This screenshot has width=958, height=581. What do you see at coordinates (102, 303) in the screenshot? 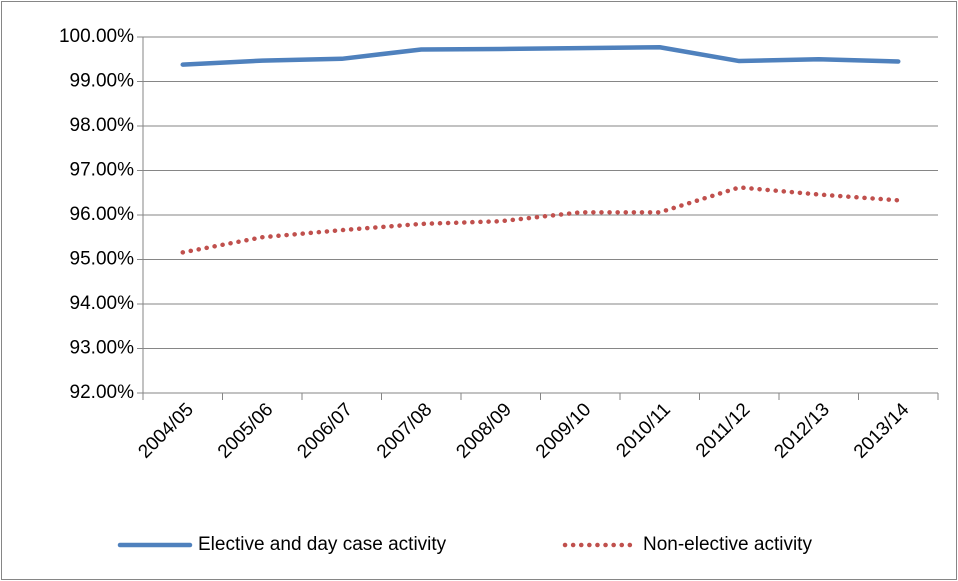
I see `y-tick-label: 94.00%` at bounding box center [102, 303].